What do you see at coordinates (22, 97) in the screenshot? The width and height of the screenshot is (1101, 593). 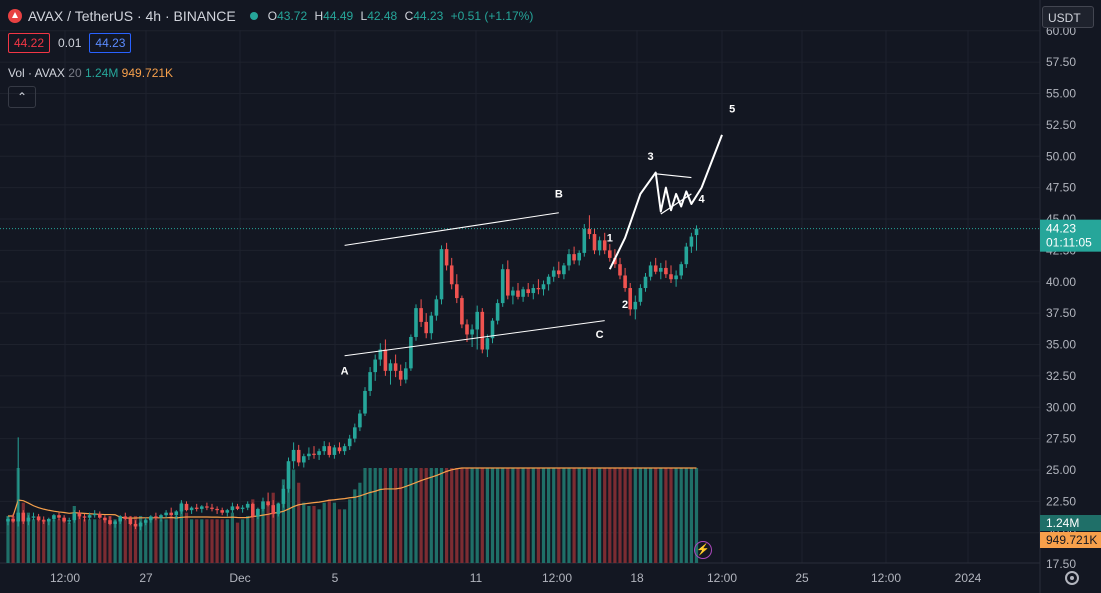 I see `collapse-legend-button: ⌃` at bounding box center [22, 97].